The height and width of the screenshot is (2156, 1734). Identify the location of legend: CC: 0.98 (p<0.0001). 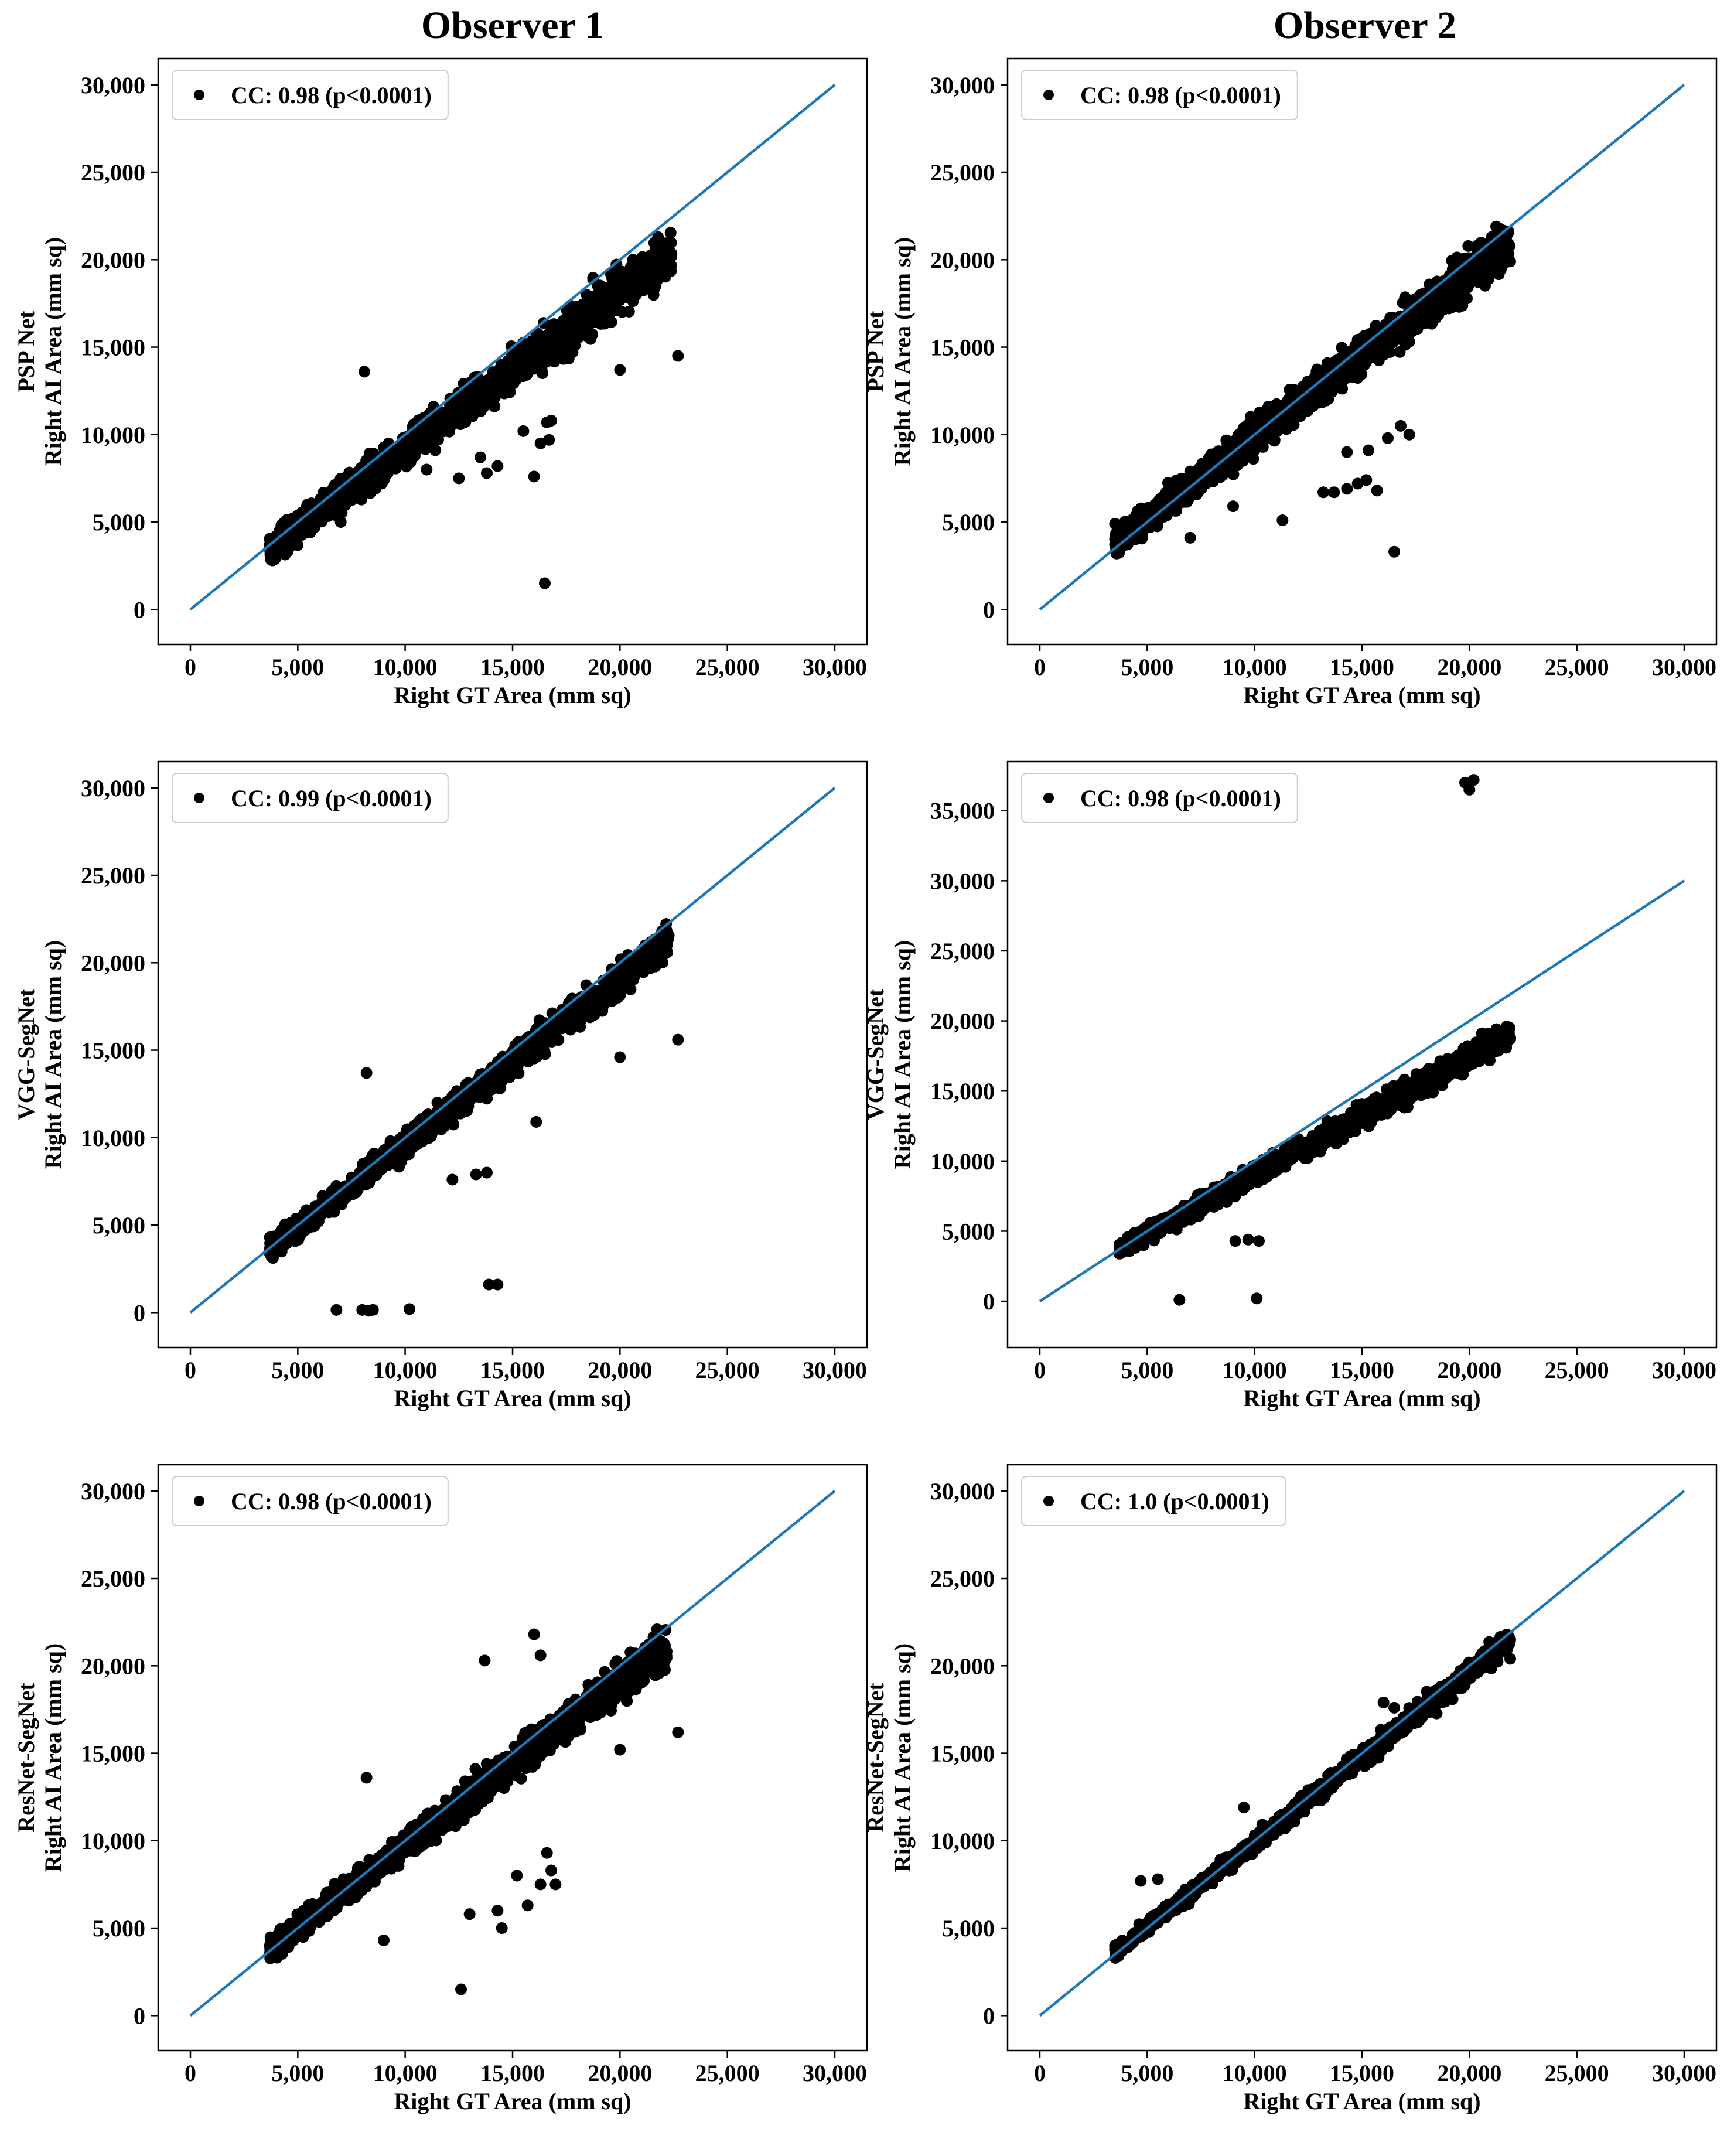
(310, 95).